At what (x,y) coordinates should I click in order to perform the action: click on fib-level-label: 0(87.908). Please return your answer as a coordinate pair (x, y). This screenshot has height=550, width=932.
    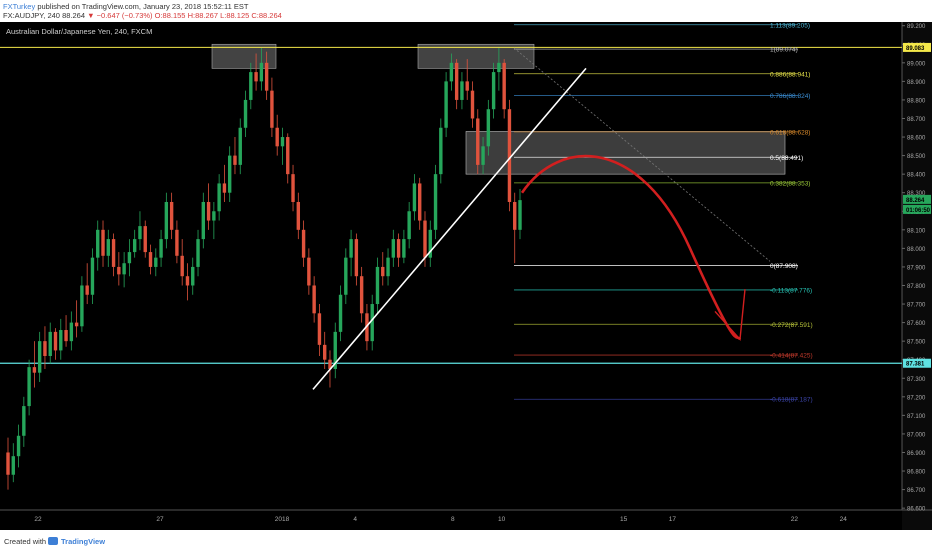
    Looking at the image, I should click on (784, 266).